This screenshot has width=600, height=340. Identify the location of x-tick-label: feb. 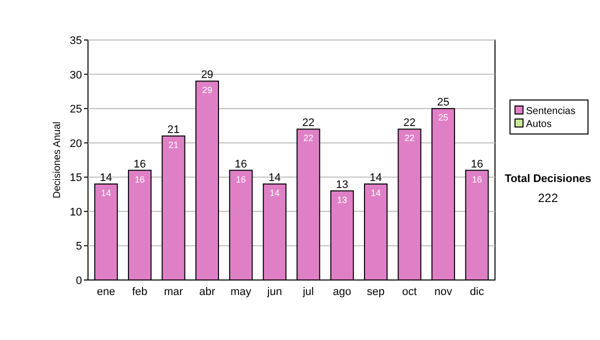
(140, 292).